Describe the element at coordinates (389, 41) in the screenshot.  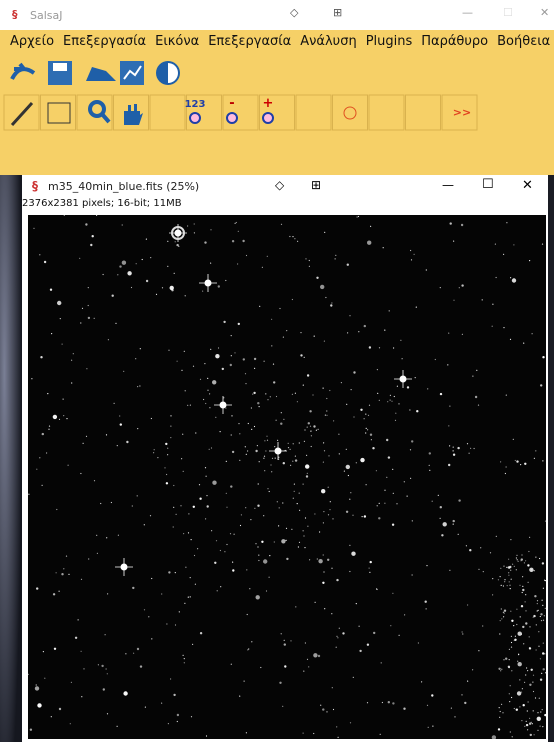
I see `menu-item: Plugins` at that location.